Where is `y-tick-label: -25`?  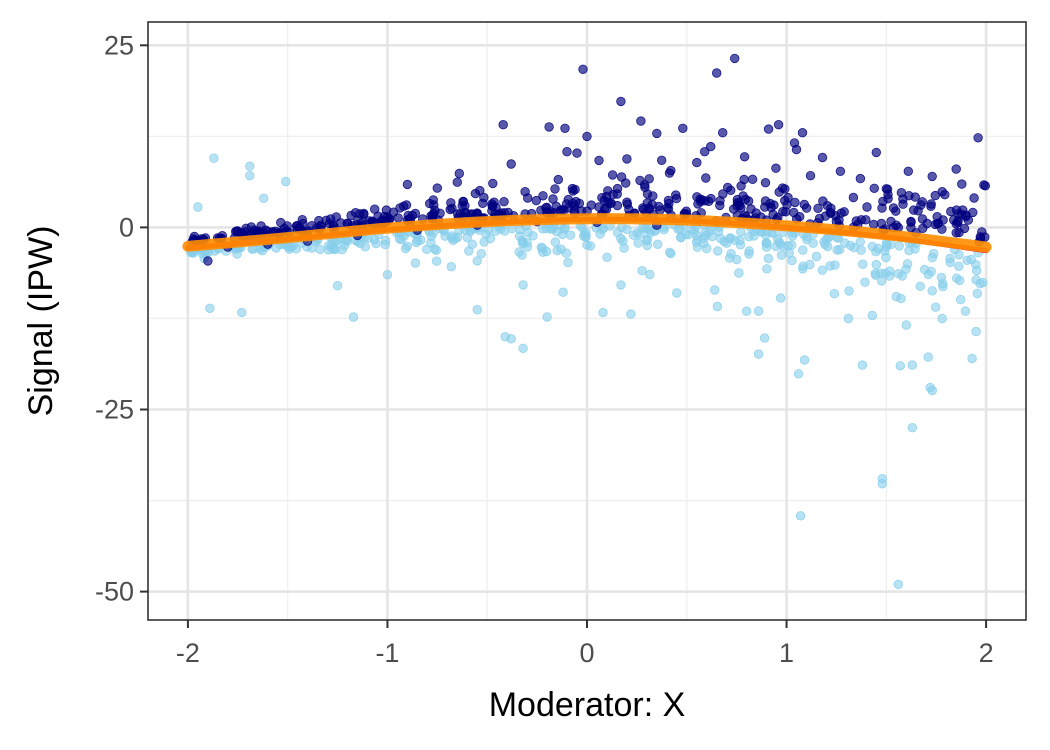 y-tick-label: -25 is located at coordinates (114, 409).